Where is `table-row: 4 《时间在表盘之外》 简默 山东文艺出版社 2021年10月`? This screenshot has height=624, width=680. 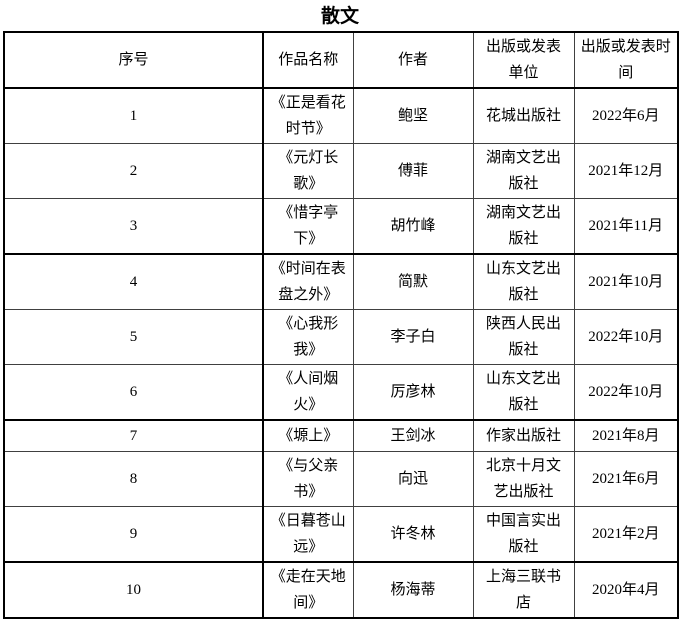
table-row: 4 《时间在表盘之外》 简默 山东文艺出版社 2021年10月 is located at coordinates (341, 281).